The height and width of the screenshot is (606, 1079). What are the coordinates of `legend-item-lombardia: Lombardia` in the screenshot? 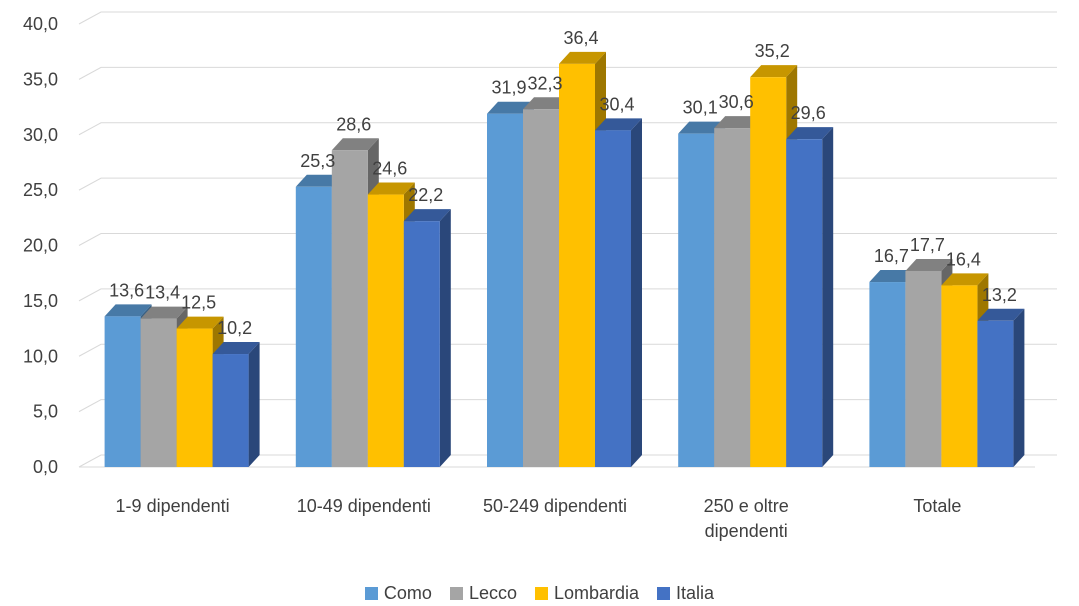 It's located at (587, 593).